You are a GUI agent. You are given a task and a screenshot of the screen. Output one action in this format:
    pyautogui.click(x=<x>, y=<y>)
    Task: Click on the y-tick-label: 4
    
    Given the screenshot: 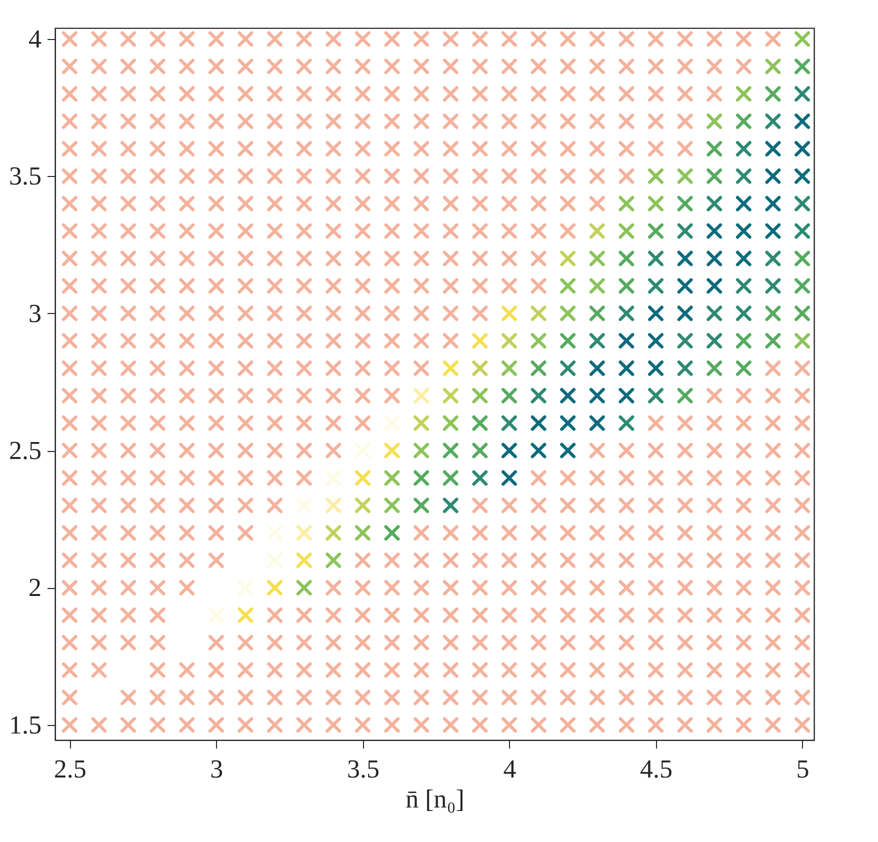 What is the action you would take?
    pyautogui.click(x=35, y=39)
    